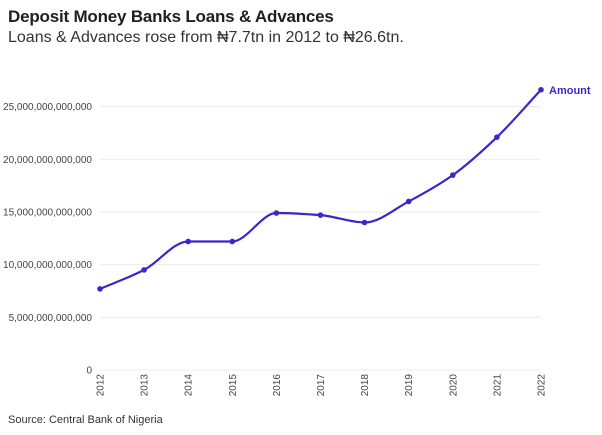 This screenshot has height=435, width=602. I want to click on x-tick-label: 2020, so click(453, 385).